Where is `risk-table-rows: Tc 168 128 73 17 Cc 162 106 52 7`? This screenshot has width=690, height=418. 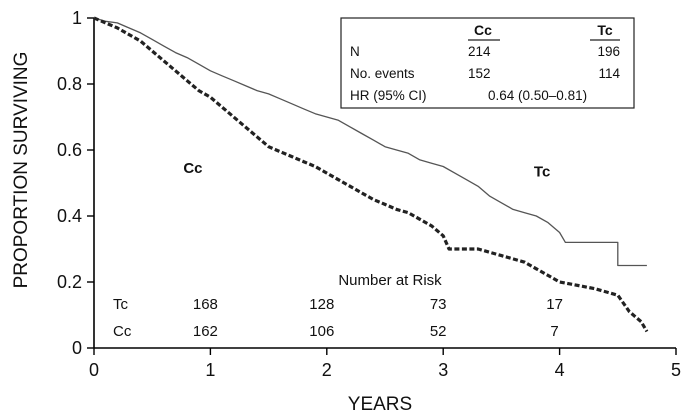
risk-table-rows: Tc 168 128 73 17 Cc 162 106 52 7 is located at coordinates (338, 318).